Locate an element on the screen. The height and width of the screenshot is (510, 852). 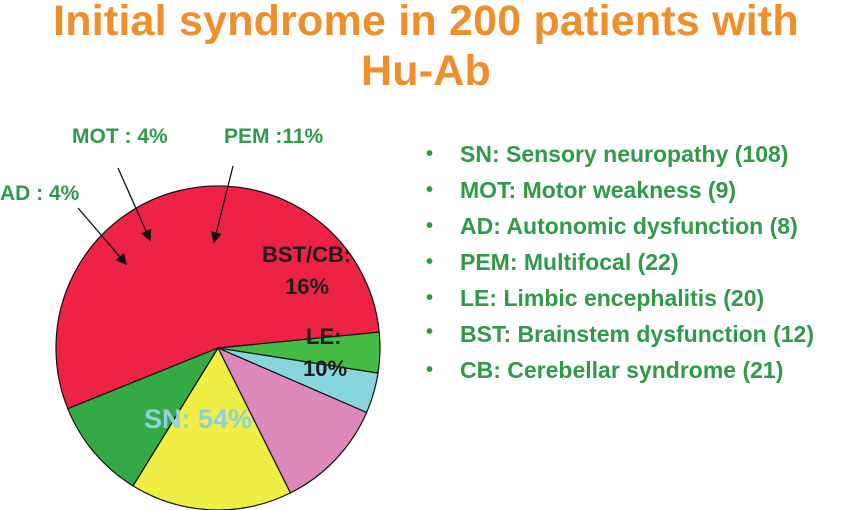
arrow-ad-line is located at coordinates (102, 236).